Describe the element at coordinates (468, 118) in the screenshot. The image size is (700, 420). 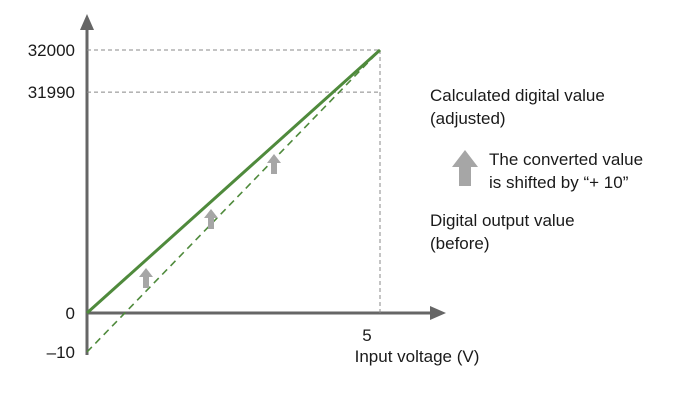
I see `legend-adjusted-line2: (adjusted)` at that location.